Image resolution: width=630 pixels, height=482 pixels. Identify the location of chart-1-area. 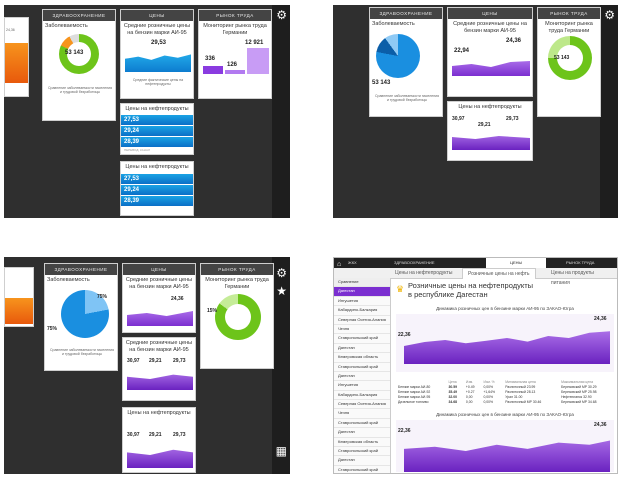
(507, 347).